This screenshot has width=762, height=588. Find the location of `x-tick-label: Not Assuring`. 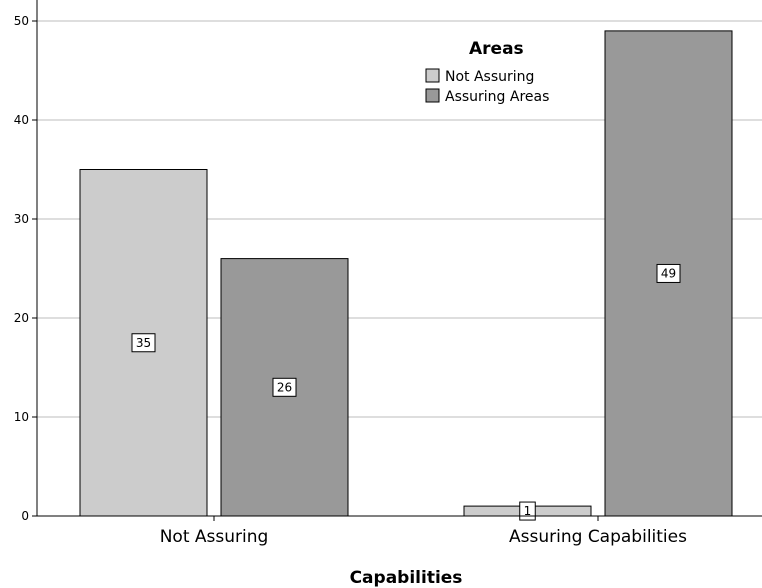

x-tick-label: Not Assuring is located at coordinates (214, 537).